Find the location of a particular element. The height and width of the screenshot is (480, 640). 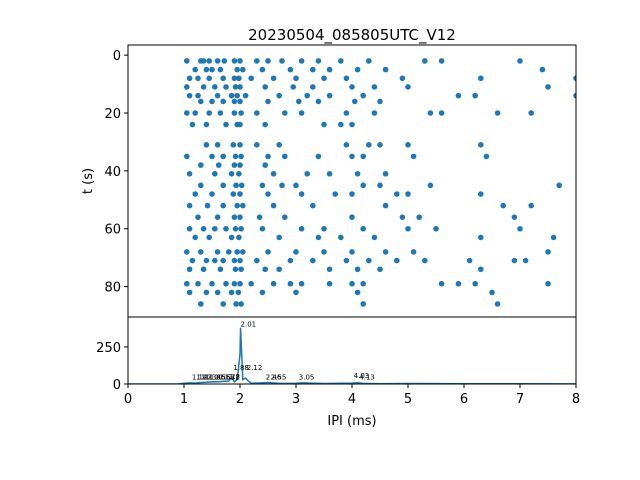

peak-label: 2.12 is located at coordinates (255, 368).